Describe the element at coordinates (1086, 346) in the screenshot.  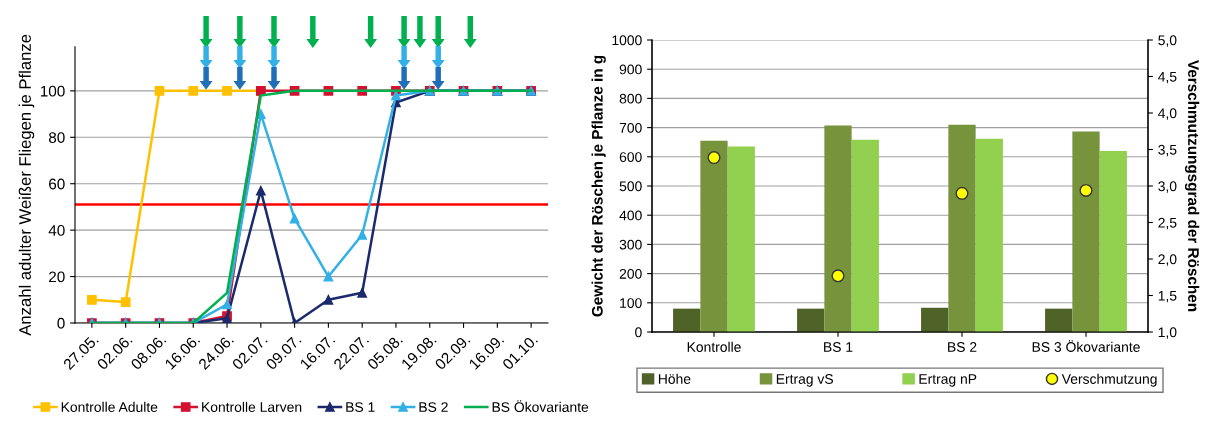
I see `x-tick-label: BS 3 Ökovariante` at that location.